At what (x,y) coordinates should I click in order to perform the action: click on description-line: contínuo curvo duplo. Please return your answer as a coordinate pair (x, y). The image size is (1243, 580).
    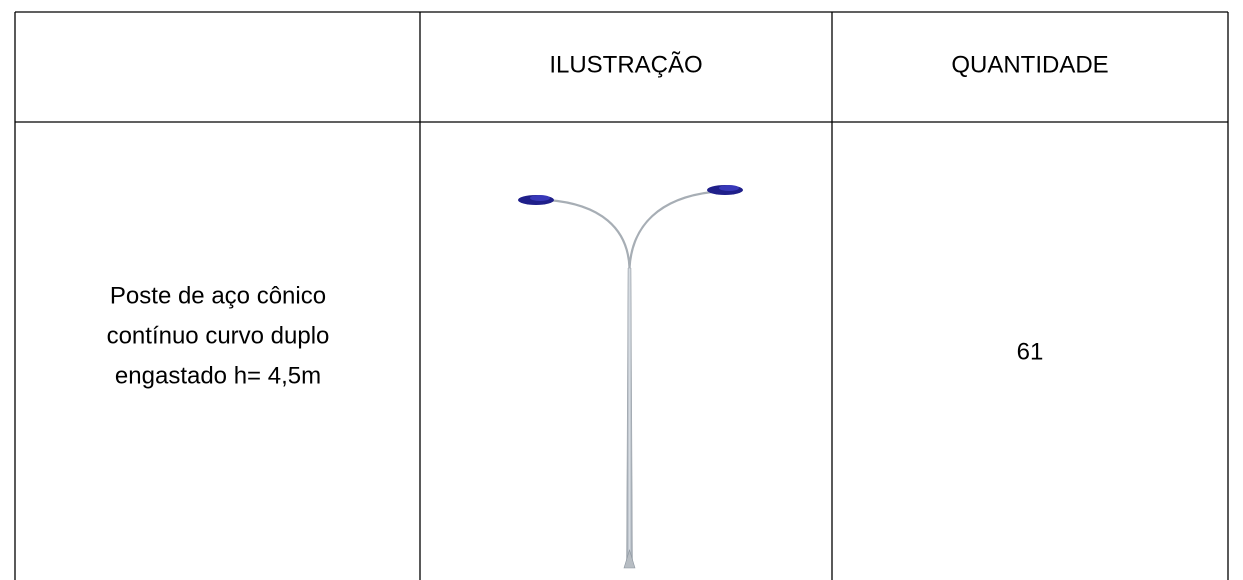
    Looking at the image, I should click on (218, 335).